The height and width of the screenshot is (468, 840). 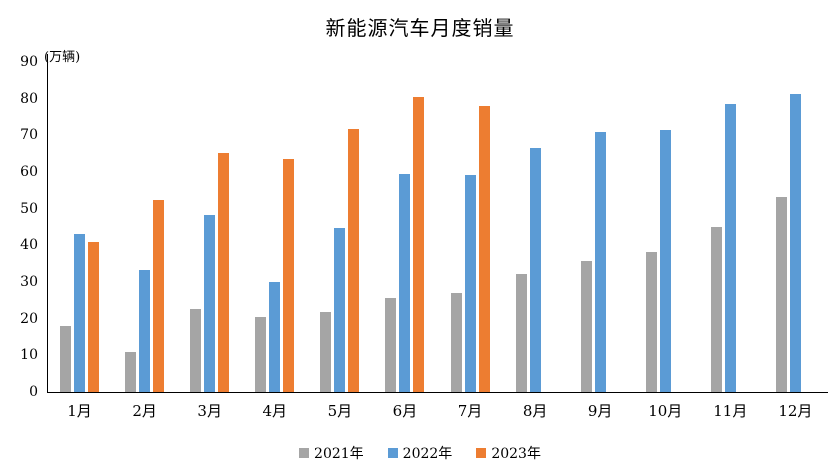 I want to click on y-tick-label: 40, so click(x=29, y=245).